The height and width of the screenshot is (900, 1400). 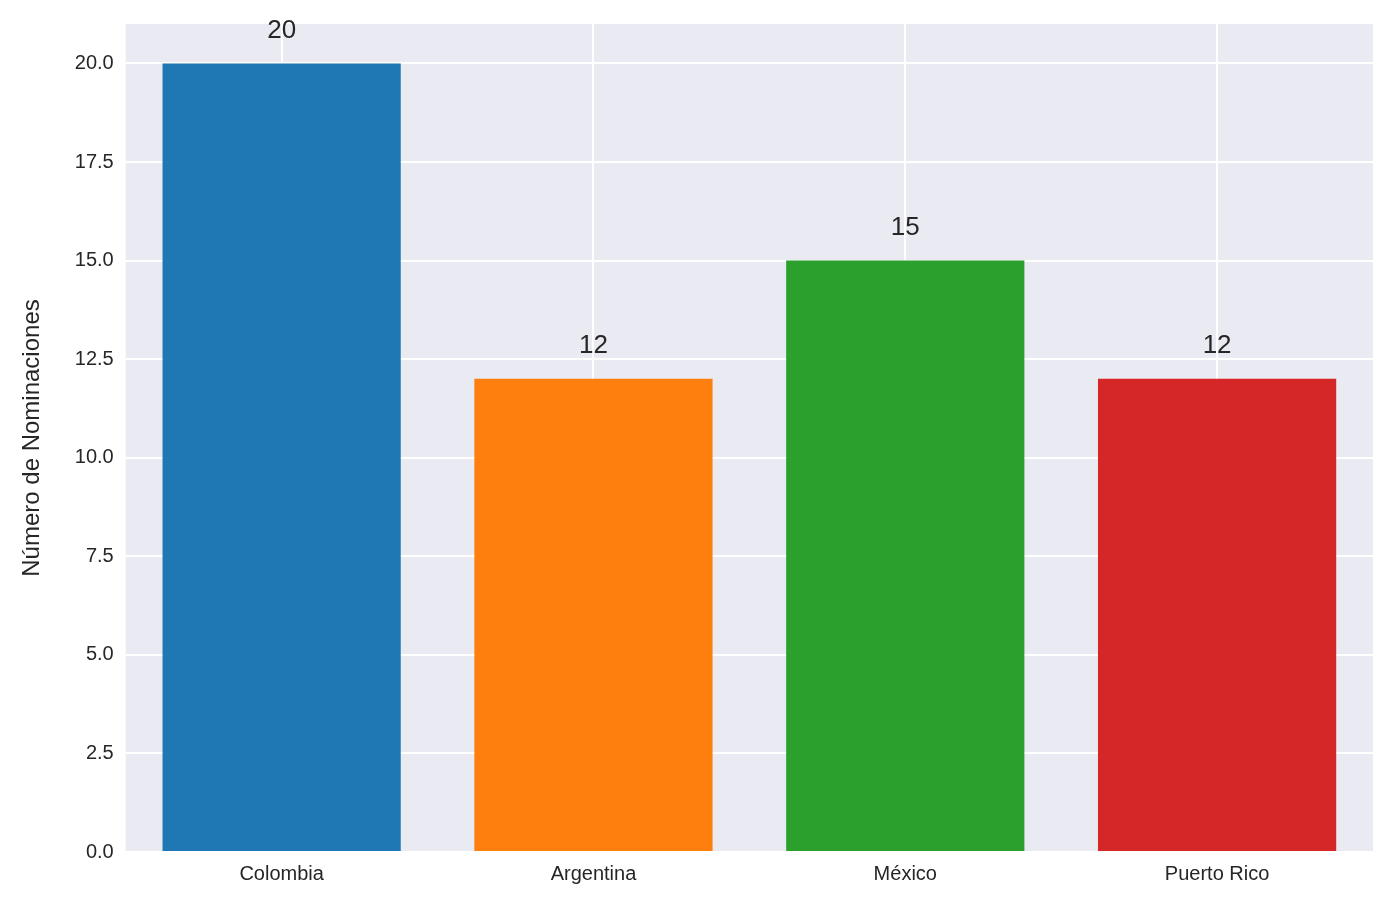 I want to click on x-tick-label: Colombia, so click(x=282, y=872).